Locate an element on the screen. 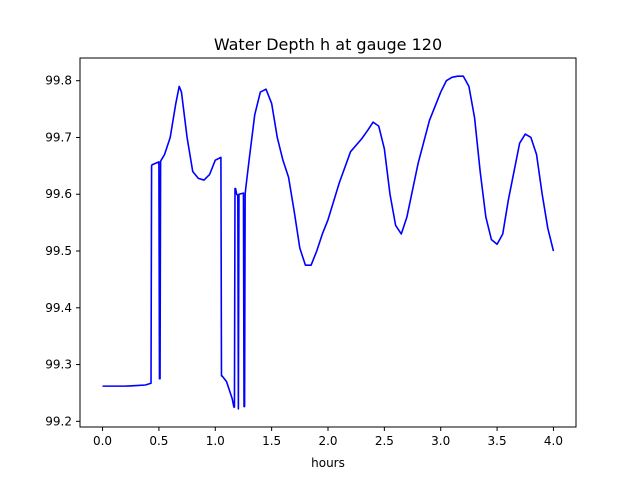 Image resolution: width=640 pixels, height=480 pixels. y-tick-label: 99.7 is located at coordinates (58, 137).